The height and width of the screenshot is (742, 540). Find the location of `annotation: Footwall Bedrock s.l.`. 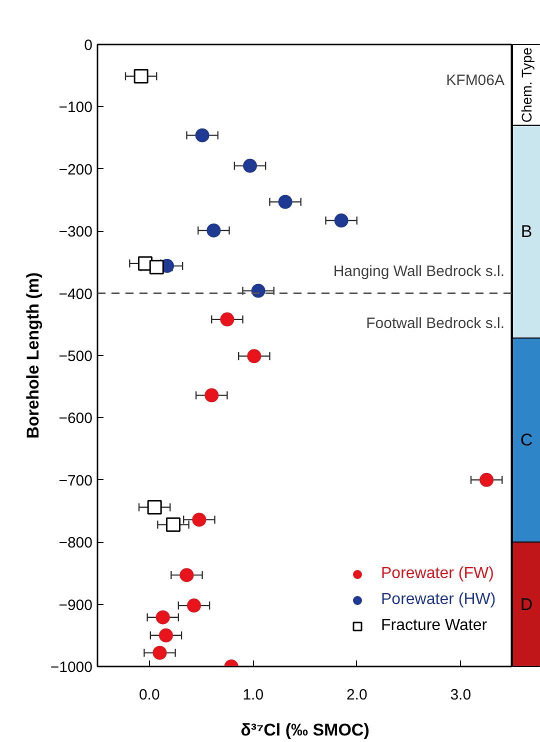

annotation: Footwall Bedrock s.l. is located at coordinates (435, 323).